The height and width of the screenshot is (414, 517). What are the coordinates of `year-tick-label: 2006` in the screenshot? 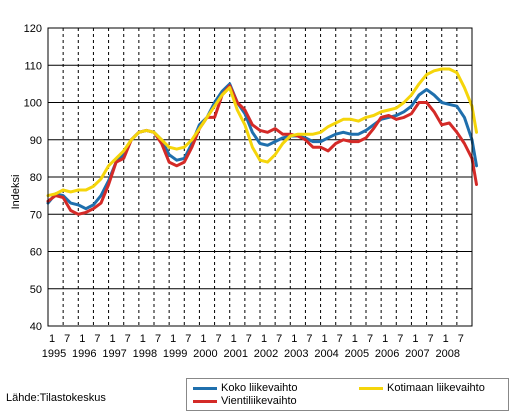 It's located at (387, 354).